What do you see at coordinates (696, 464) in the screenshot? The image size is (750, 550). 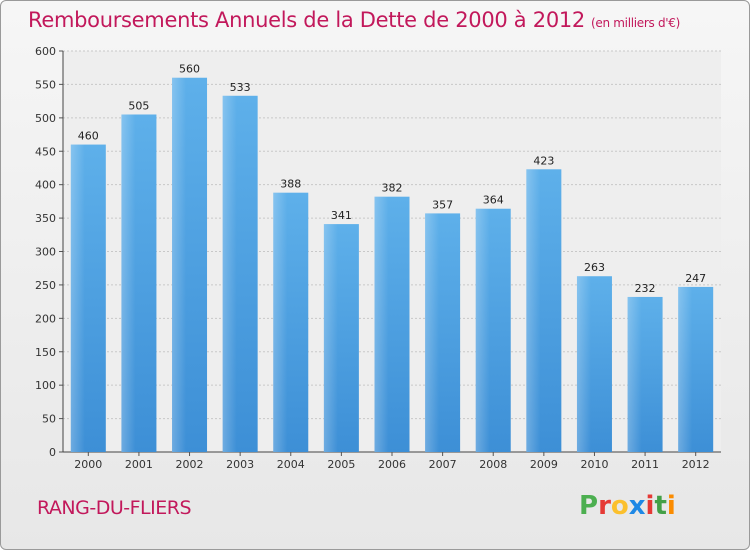 I see `x-tick-label: 2012` at bounding box center [696, 464].